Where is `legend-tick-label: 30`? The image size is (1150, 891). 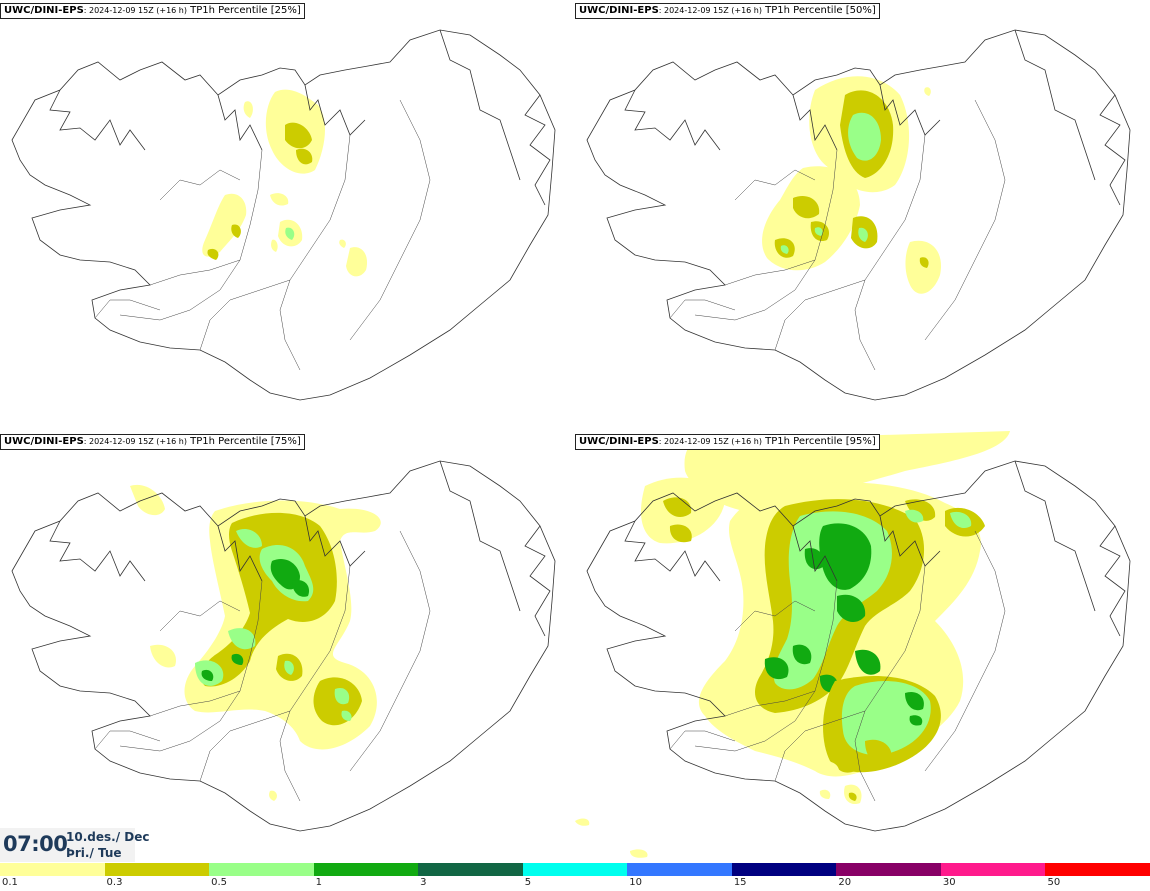
legend-tick-label: 30 is located at coordinates (949, 882).